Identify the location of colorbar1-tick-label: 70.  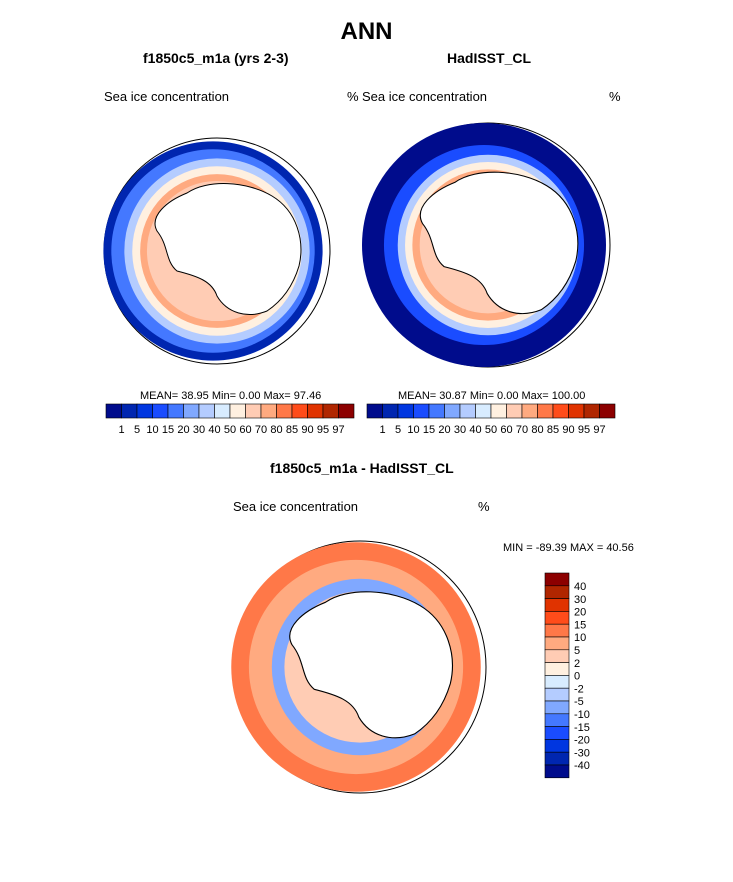
(261, 430).